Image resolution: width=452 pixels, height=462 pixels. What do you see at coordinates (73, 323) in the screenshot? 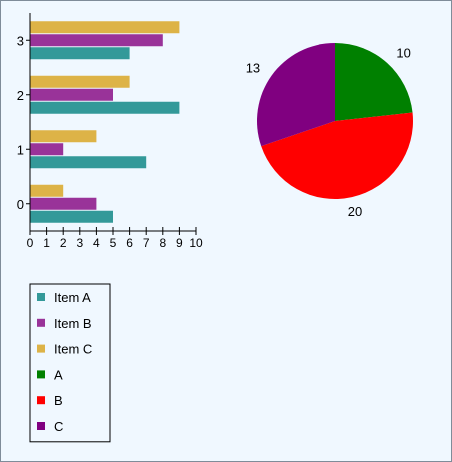
I see `legend-label: Item B` at bounding box center [73, 323].